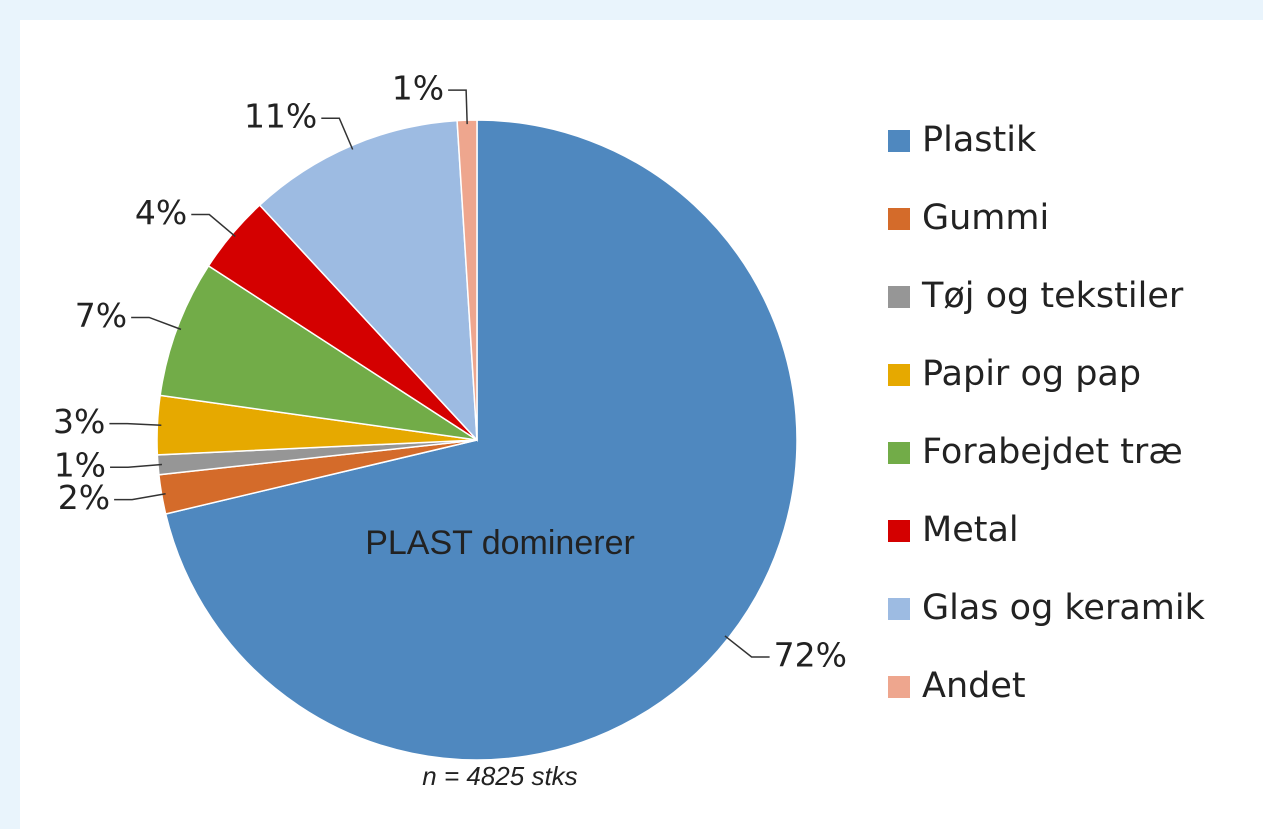  Describe the element at coordinates (79, 421) in the screenshot. I see `data-label: 3%` at that location.